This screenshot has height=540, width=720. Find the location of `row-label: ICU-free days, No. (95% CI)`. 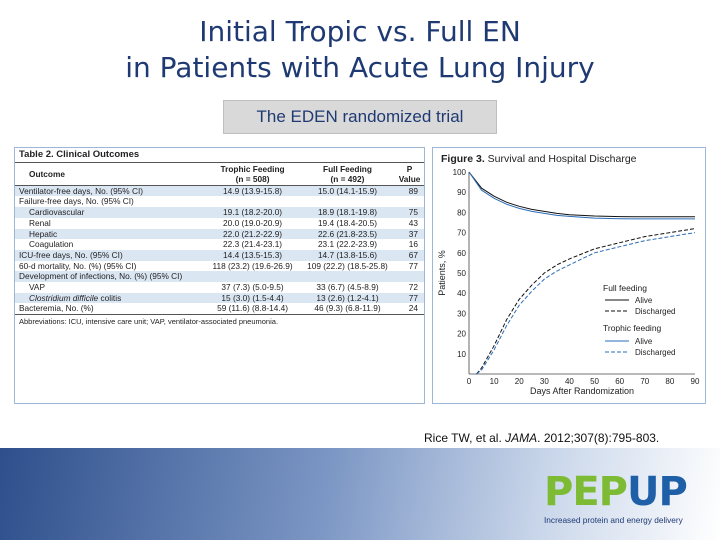

row-label: ICU-free days, No. (95% CI) is located at coordinates (110, 255).